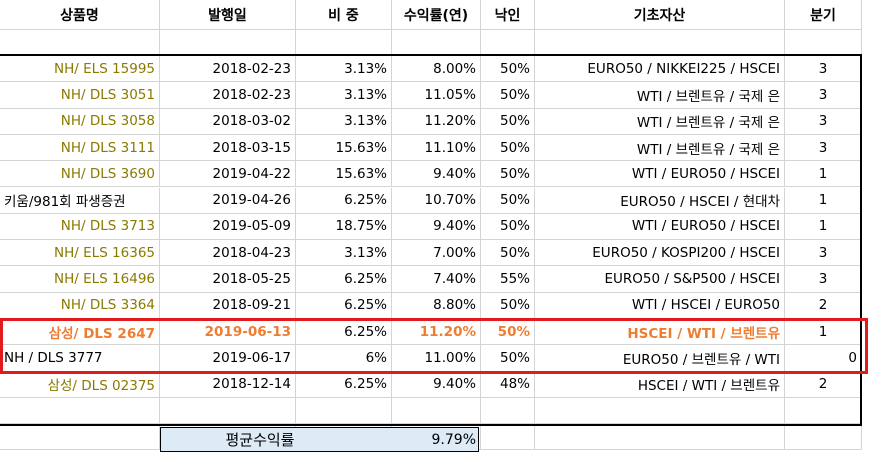 This screenshot has width=873, height=452. Describe the element at coordinates (436, 200) in the screenshot. I see `return-cell: 10.70%` at that location.